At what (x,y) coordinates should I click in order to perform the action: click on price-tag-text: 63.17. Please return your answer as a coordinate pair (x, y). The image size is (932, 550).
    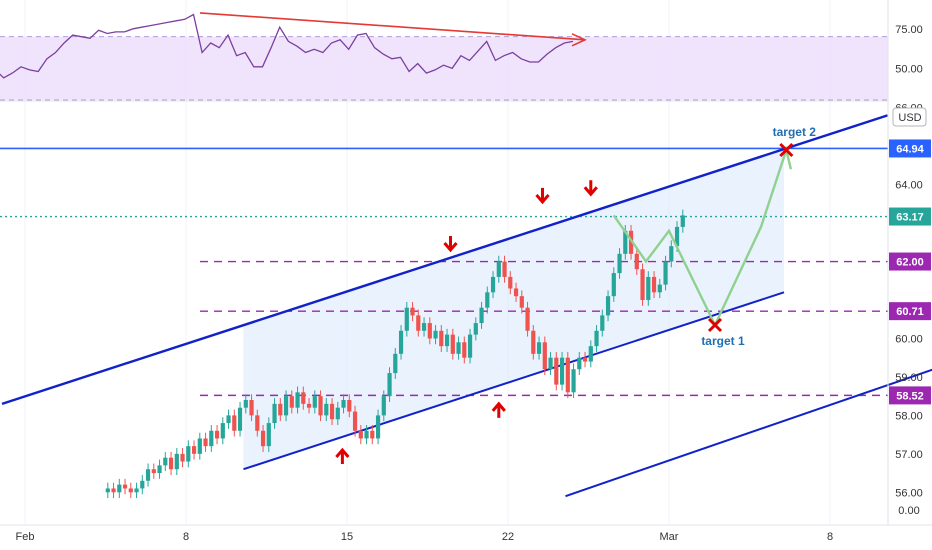
    Looking at the image, I should click on (910, 218).